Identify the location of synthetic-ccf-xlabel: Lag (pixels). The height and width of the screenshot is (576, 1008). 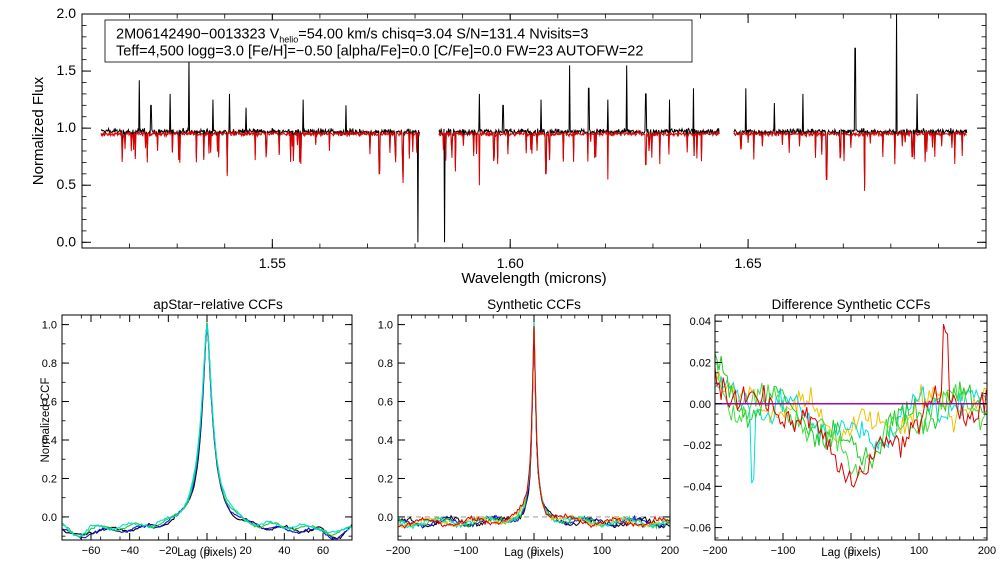
(534, 553).